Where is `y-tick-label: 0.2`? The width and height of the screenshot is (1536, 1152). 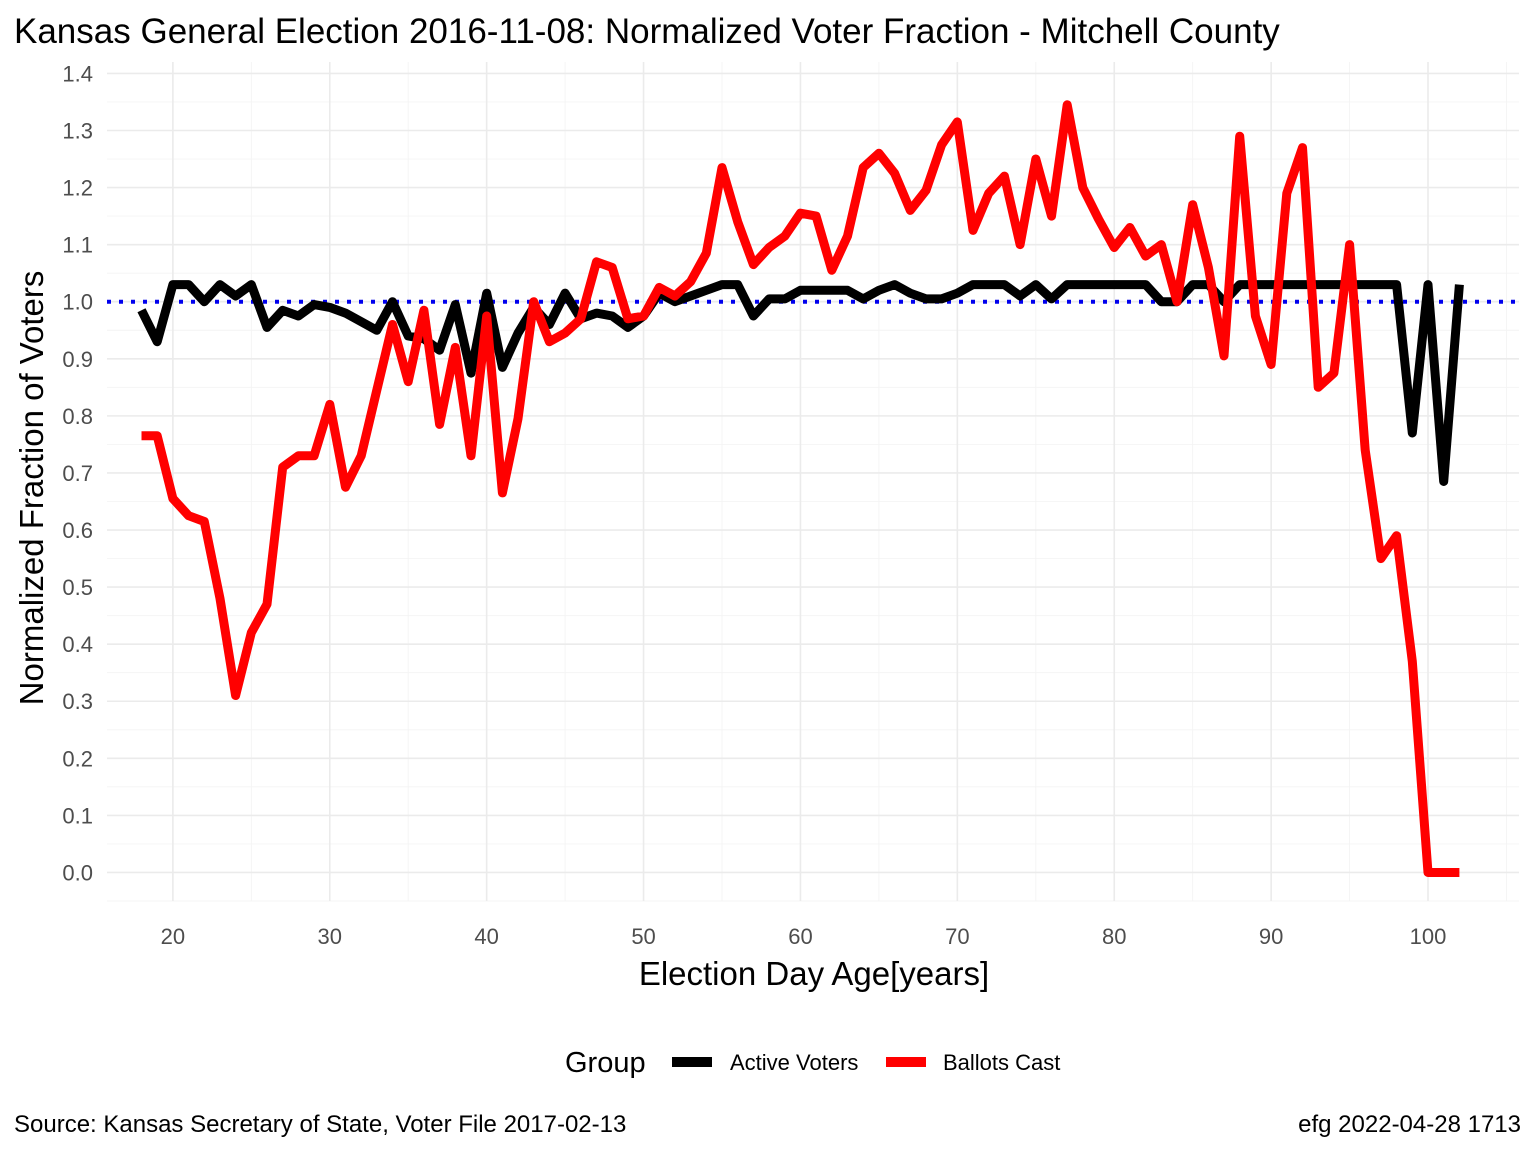
y-tick-label: 0.2 is located at coordinates (77, 758).